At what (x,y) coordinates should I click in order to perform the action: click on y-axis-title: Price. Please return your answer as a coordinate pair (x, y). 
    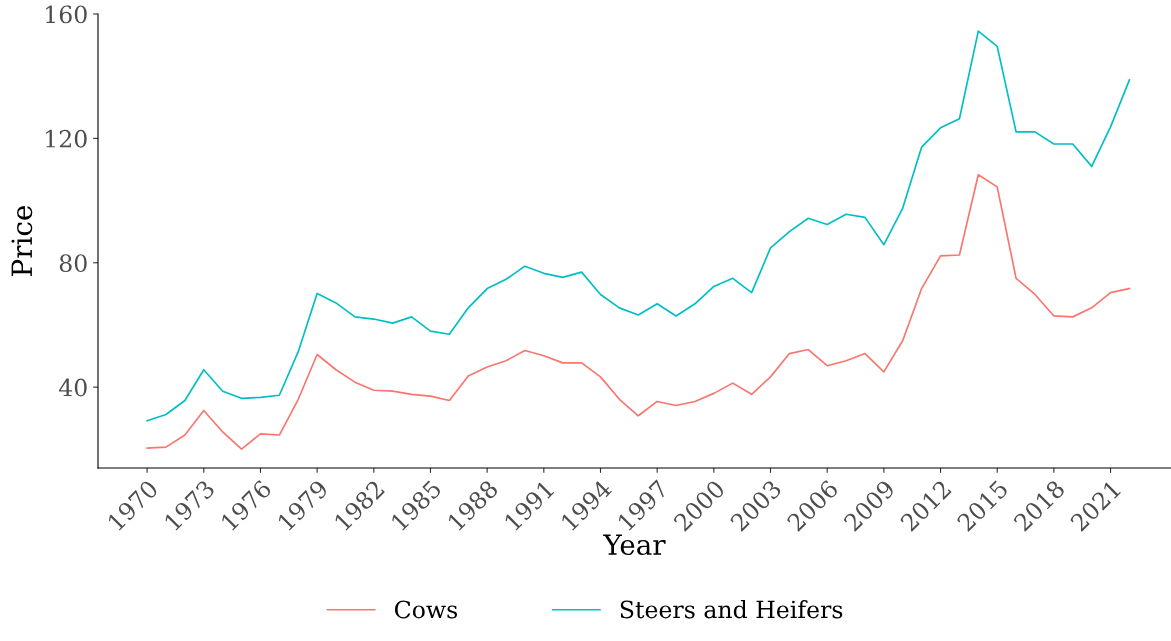
    Looking at the image, I should click on (22, 240).